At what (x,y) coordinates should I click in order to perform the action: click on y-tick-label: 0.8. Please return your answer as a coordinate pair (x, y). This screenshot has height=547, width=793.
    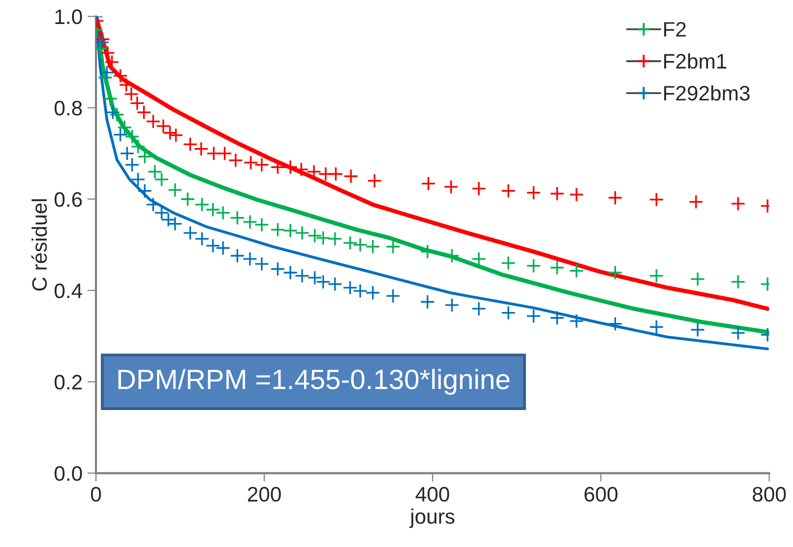
    Looking at the image, I should click on (68, 108).